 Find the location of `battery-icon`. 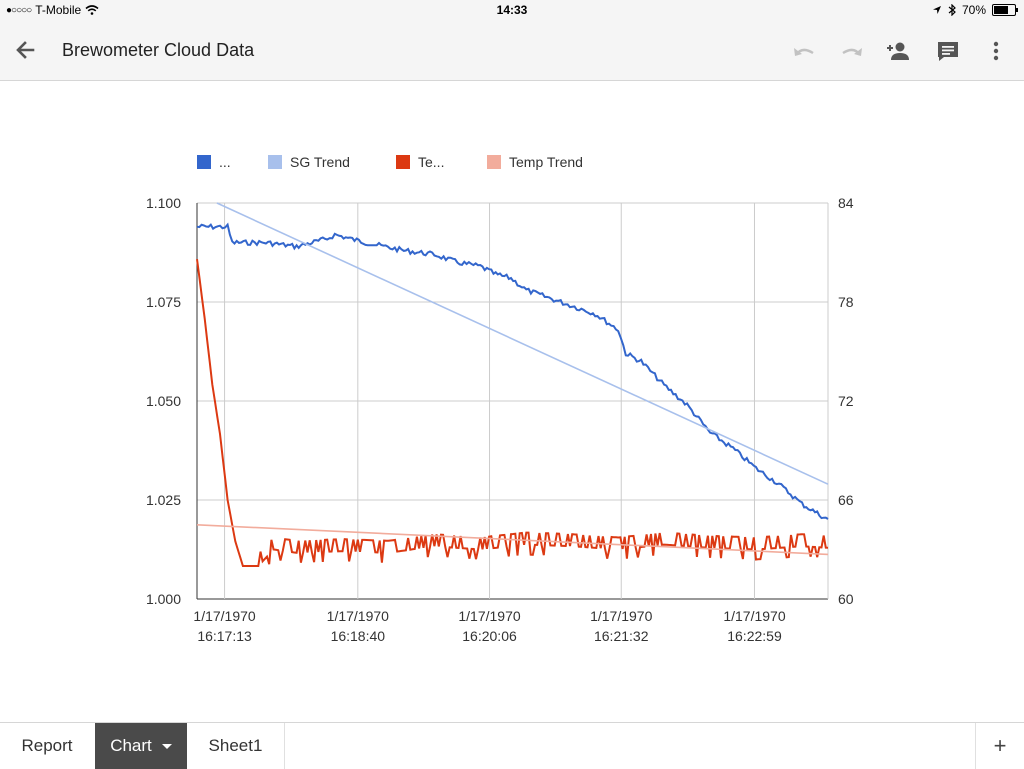

battery-icon is located at coordinates (1005, 10).